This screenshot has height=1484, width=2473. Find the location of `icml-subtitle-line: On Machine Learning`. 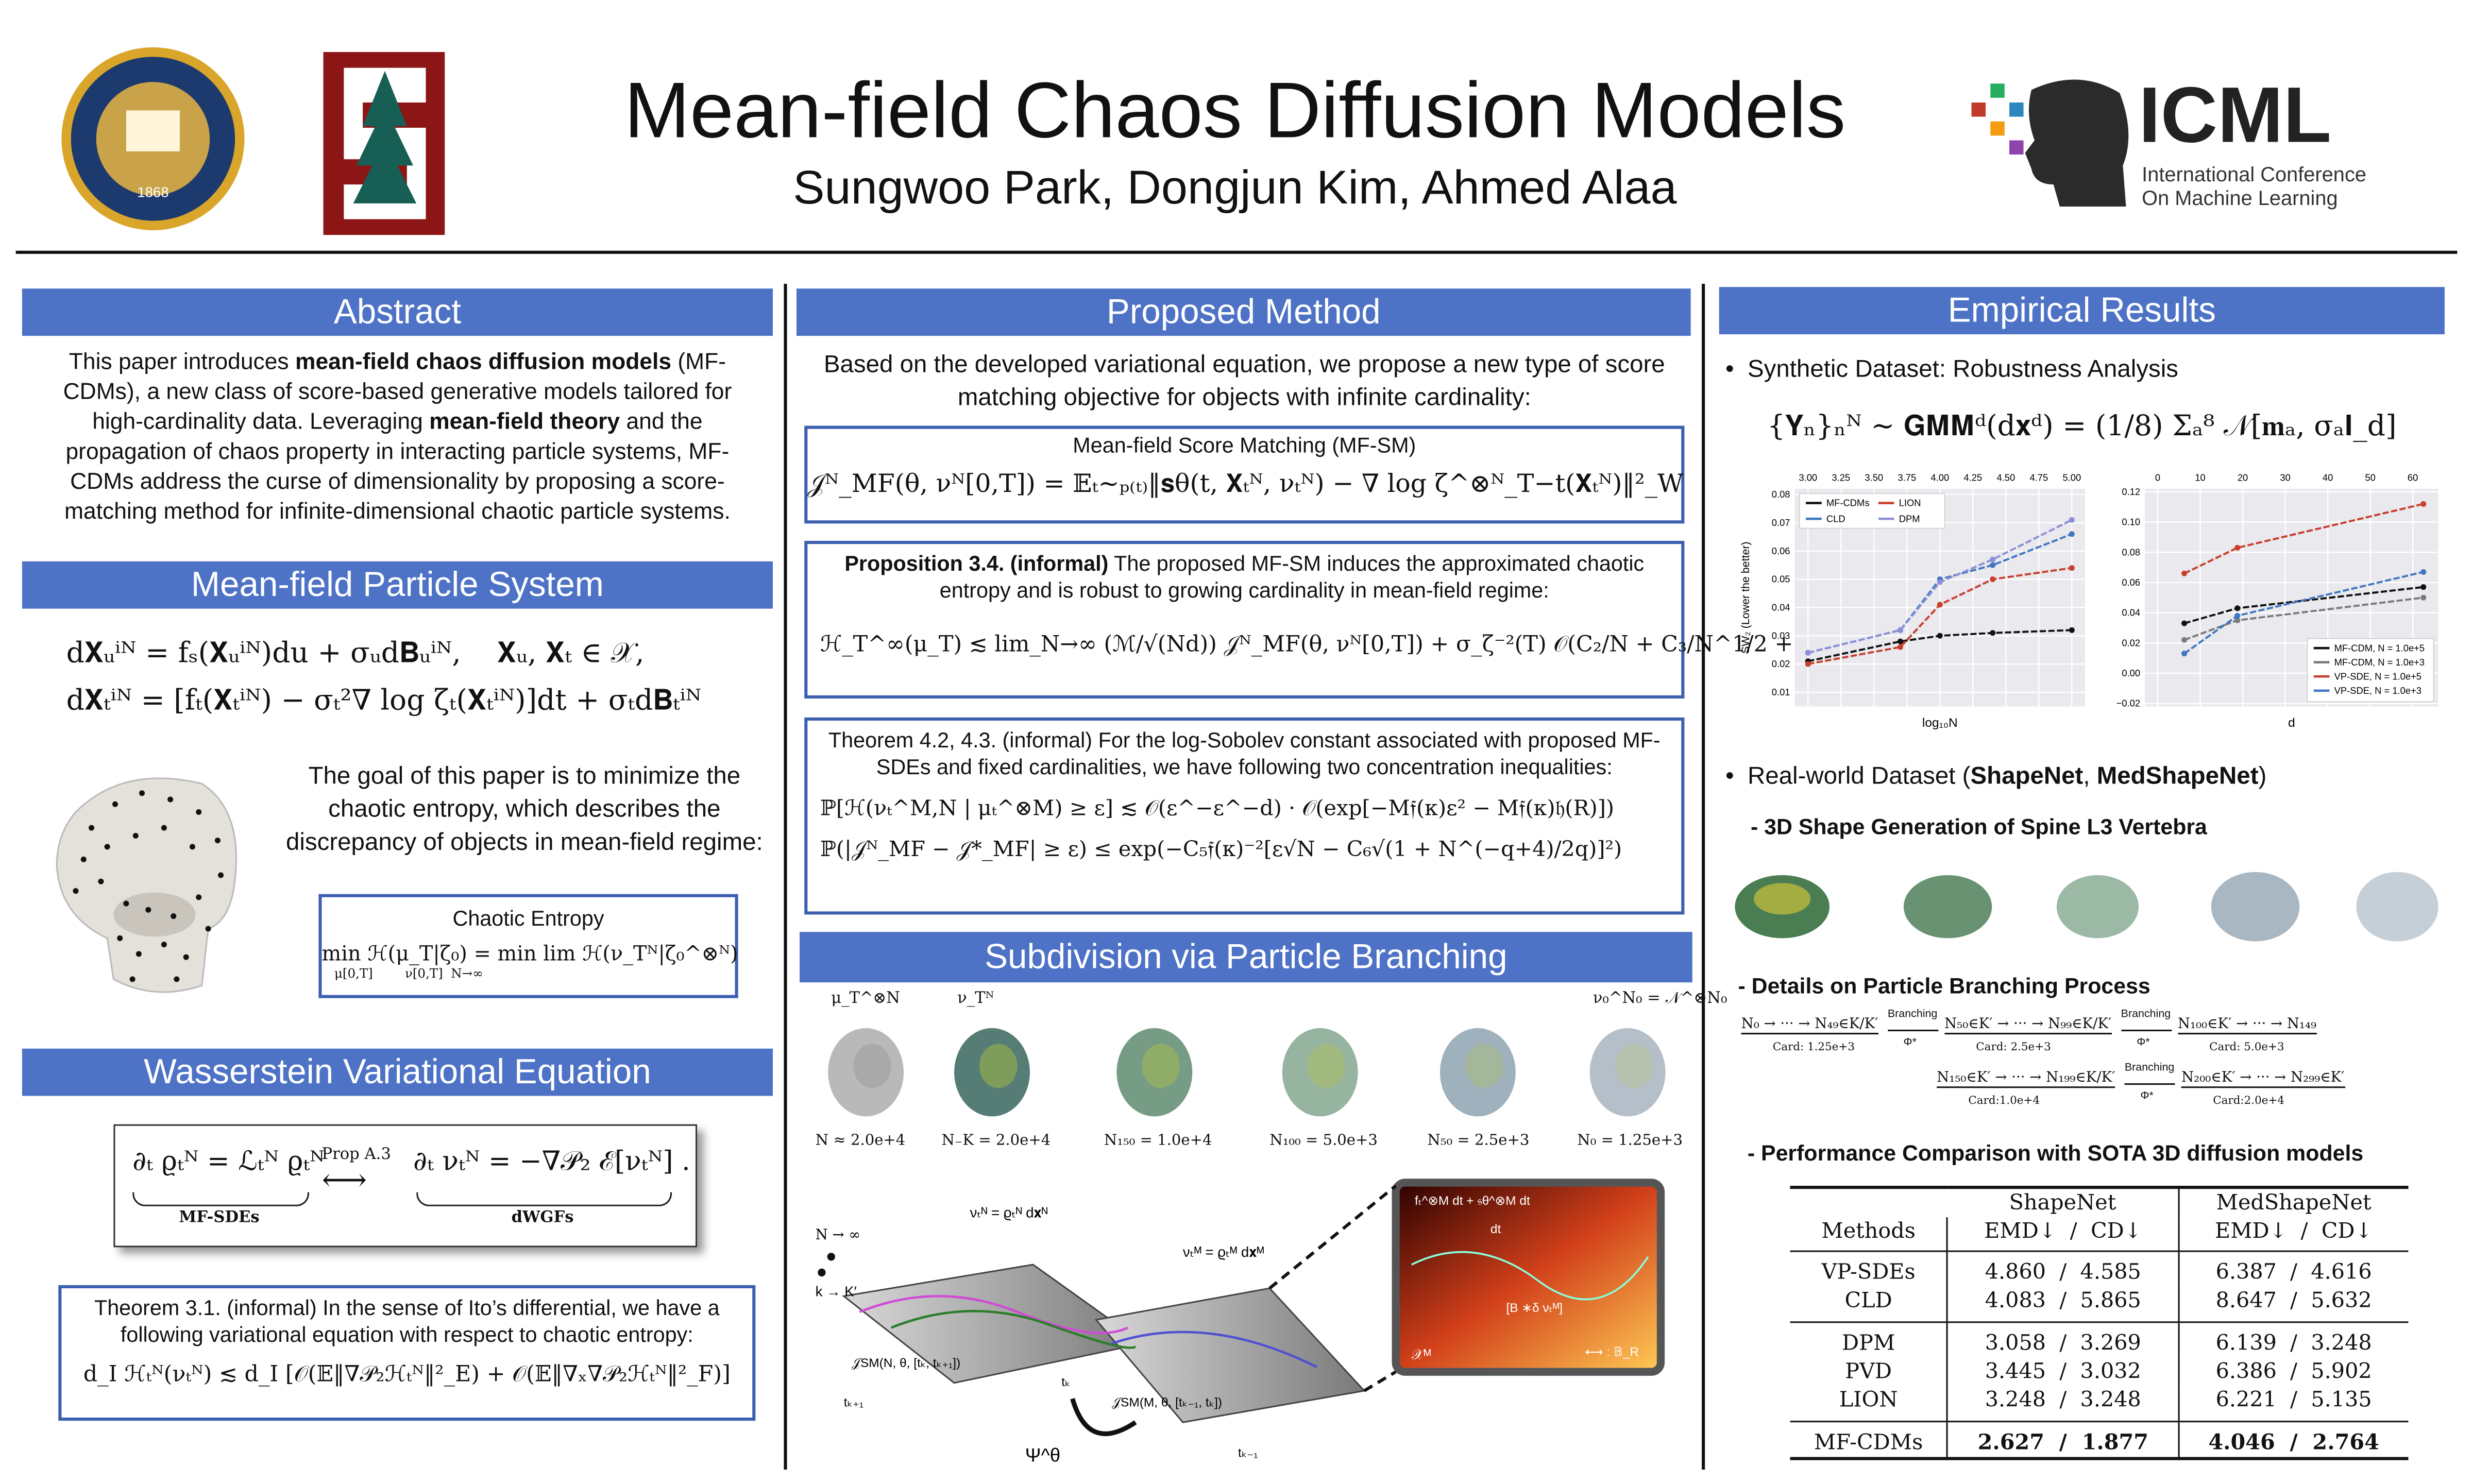

icml-subtitle-line: On Machine Learning is located at coordinates (2240, 198).